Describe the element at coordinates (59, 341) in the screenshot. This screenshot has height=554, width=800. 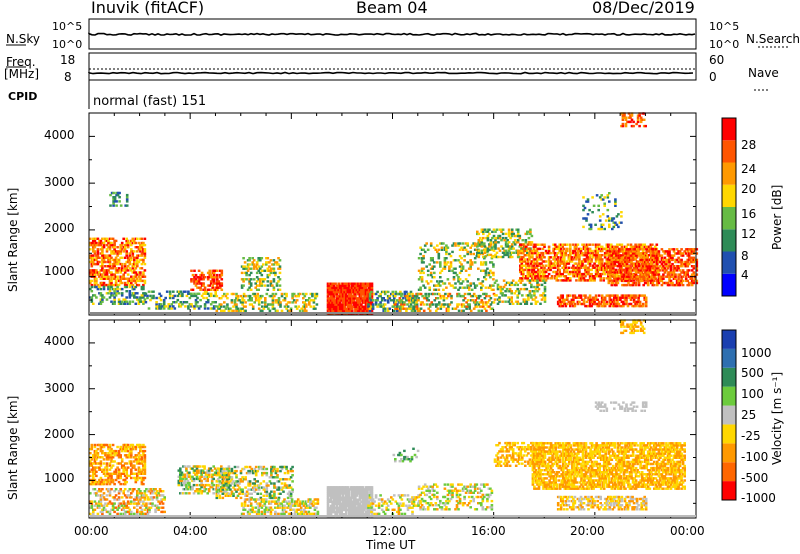
I see `velocity-ytick: 4000` at that location.